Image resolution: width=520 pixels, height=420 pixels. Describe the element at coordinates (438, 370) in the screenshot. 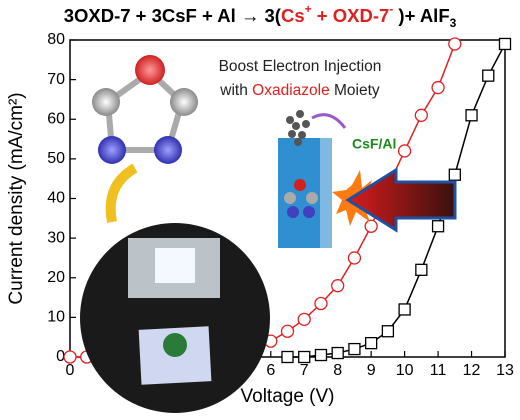

I see `x-tick-label: 11` at that location.